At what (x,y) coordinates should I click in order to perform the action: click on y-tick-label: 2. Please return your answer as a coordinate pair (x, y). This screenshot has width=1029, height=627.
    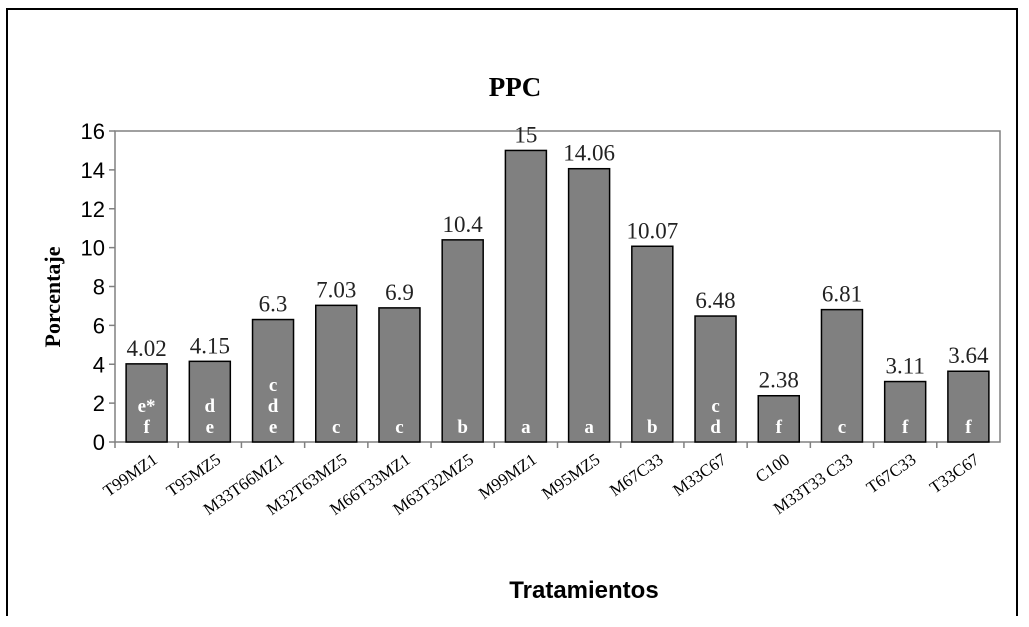
    Looking at the image, I should click on (99, 403).